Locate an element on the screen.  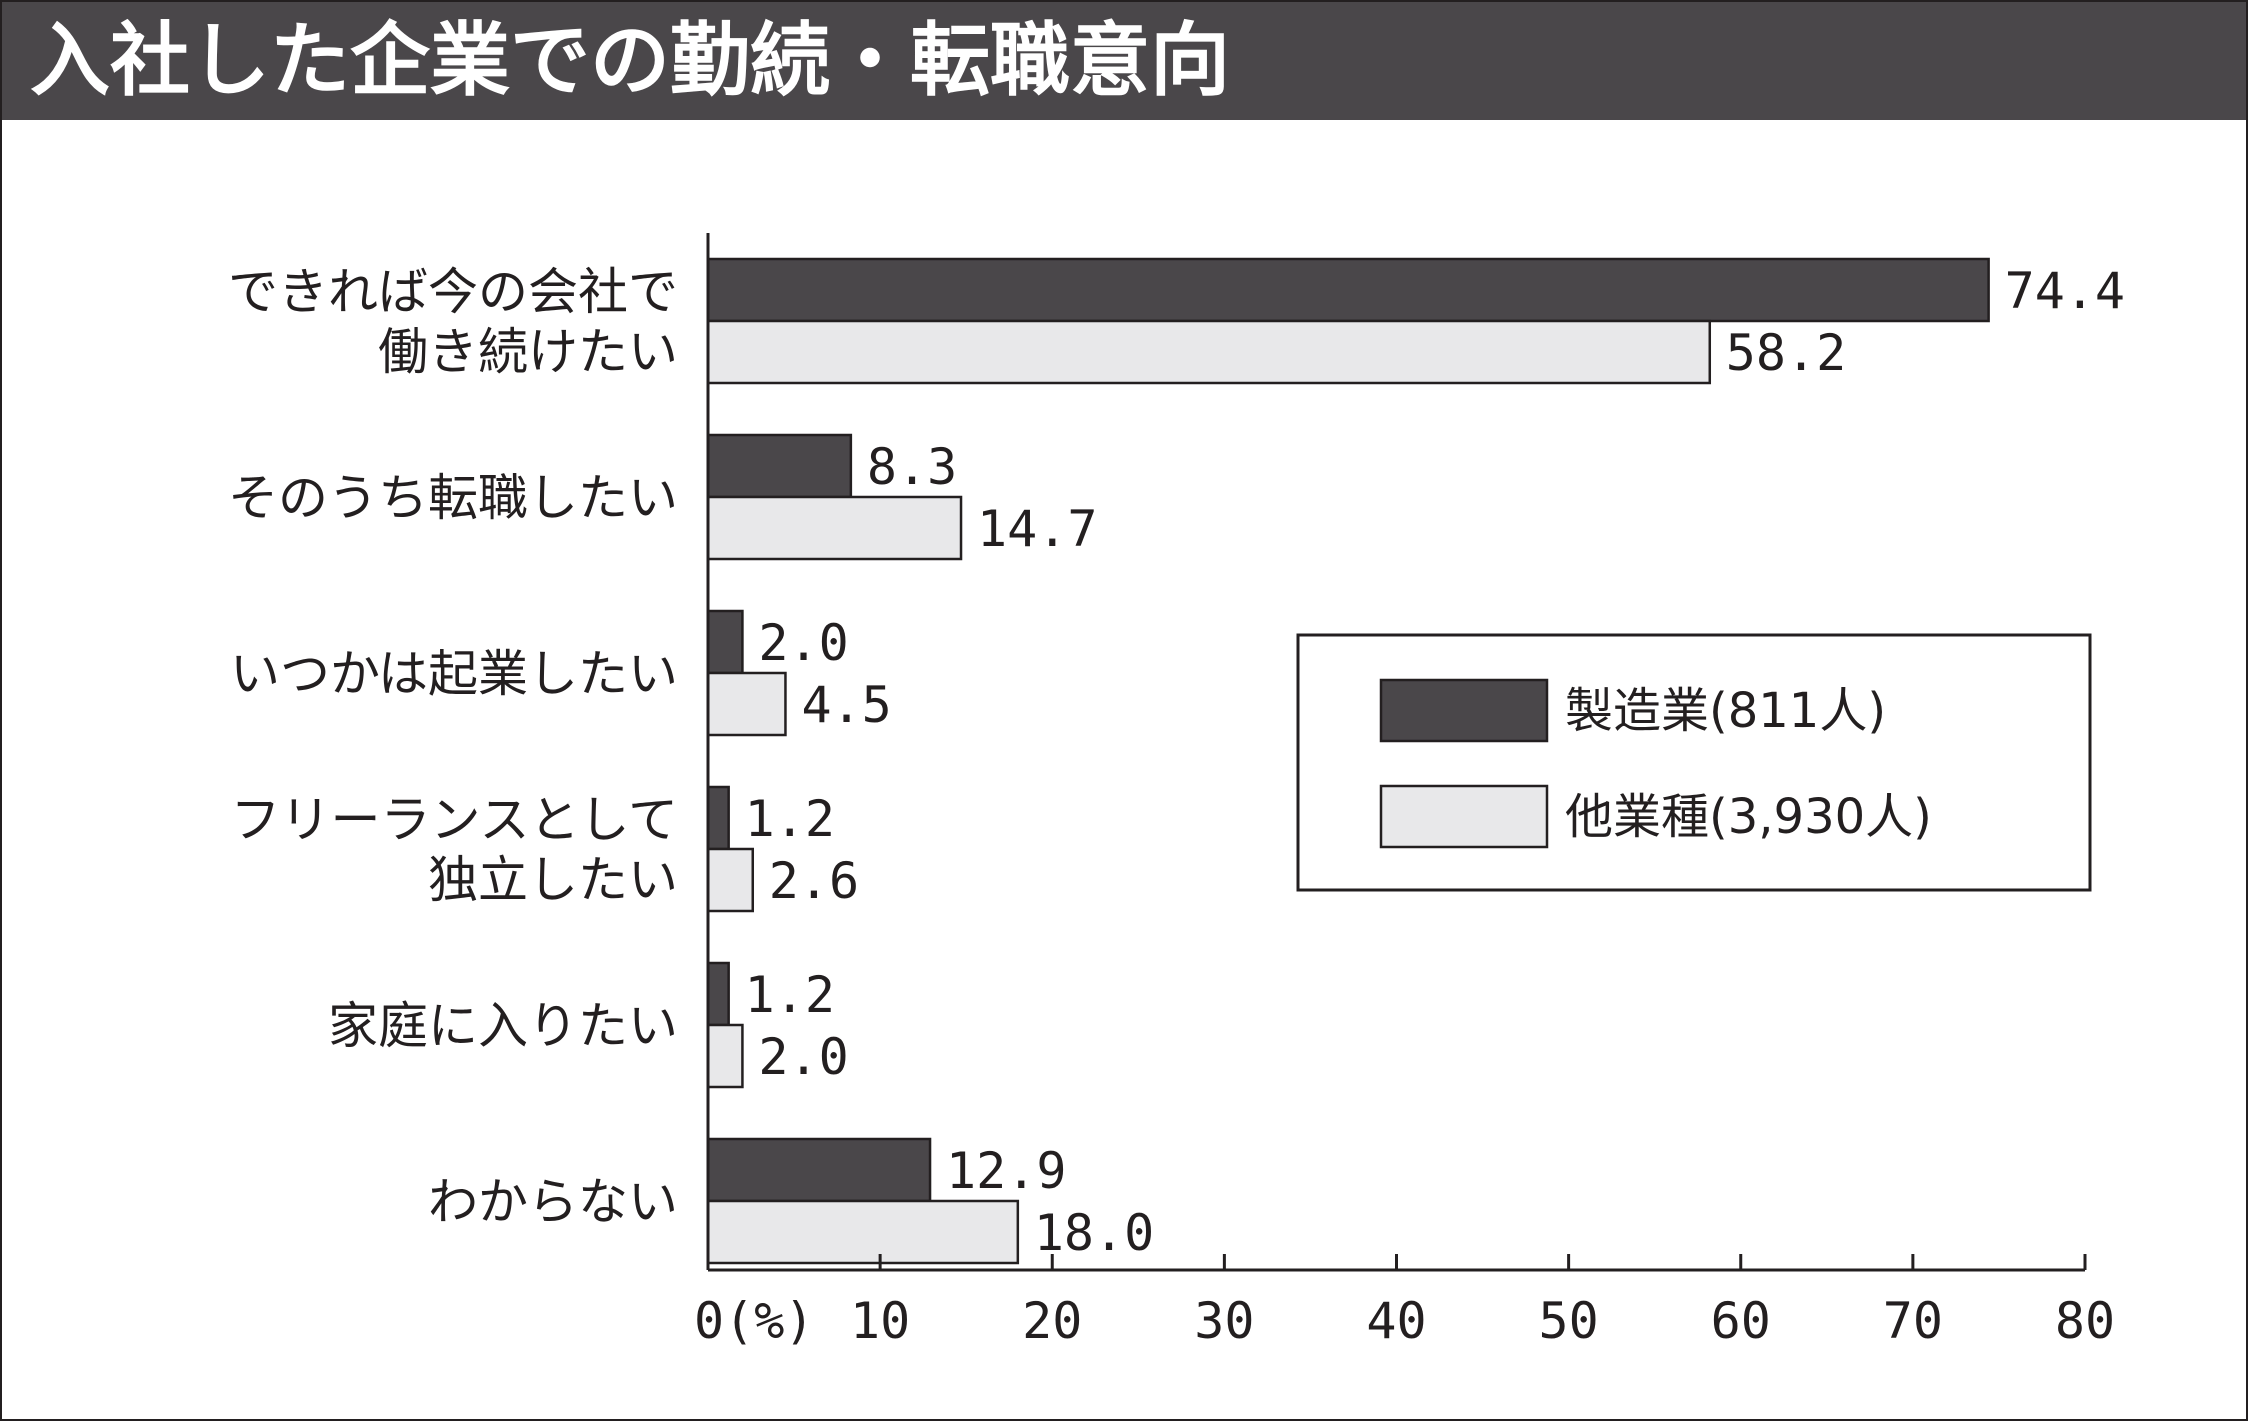
x-tick-label: 60 is located at coordinates (1741, 1321).